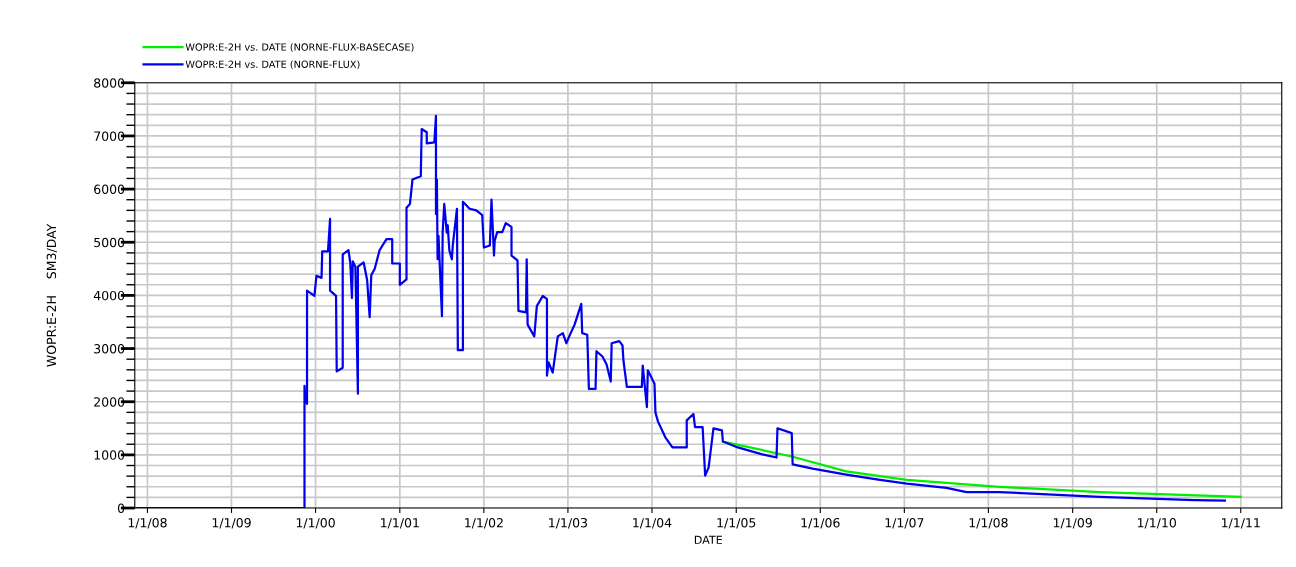  I want to click on y-tick-label: 6000, so click(109, 189).